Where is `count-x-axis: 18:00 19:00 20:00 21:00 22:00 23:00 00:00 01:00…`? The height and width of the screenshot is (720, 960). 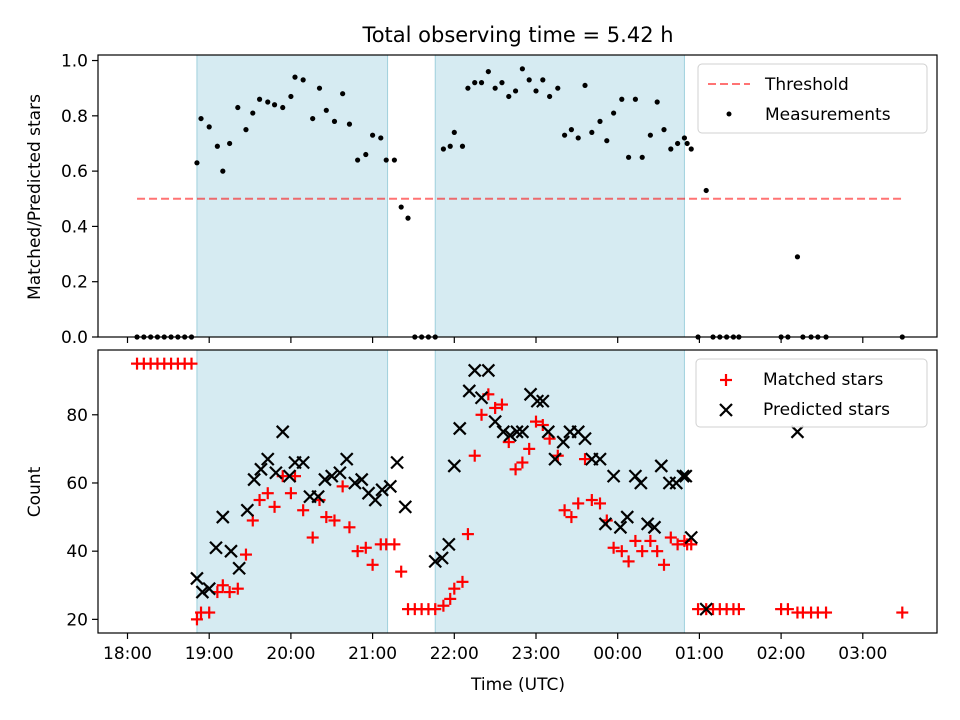 count-x-axis: 18:00 19:00 20:00 21:00 22:00 23:00 00:00 01:00… is located at coordinates (495, 648).